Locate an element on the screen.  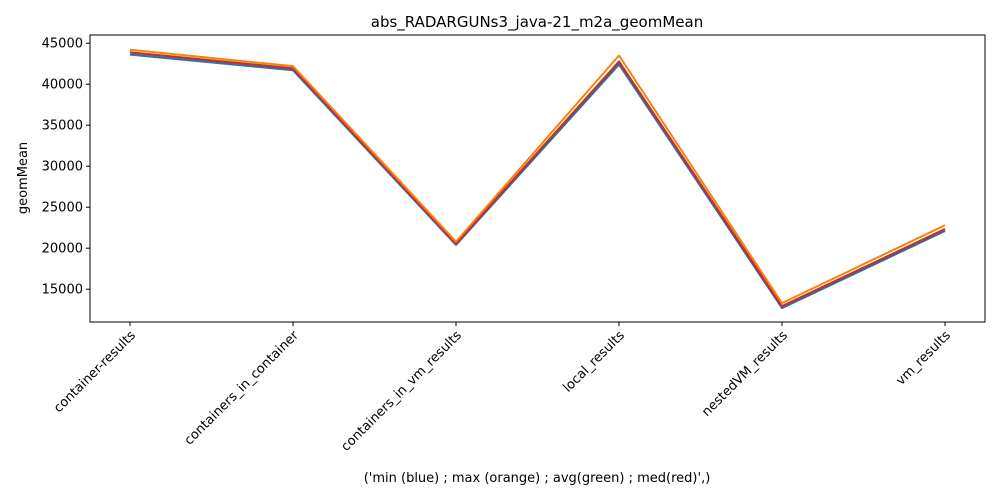
y-tick-label: 45000 is located at coordinates (62, 44).